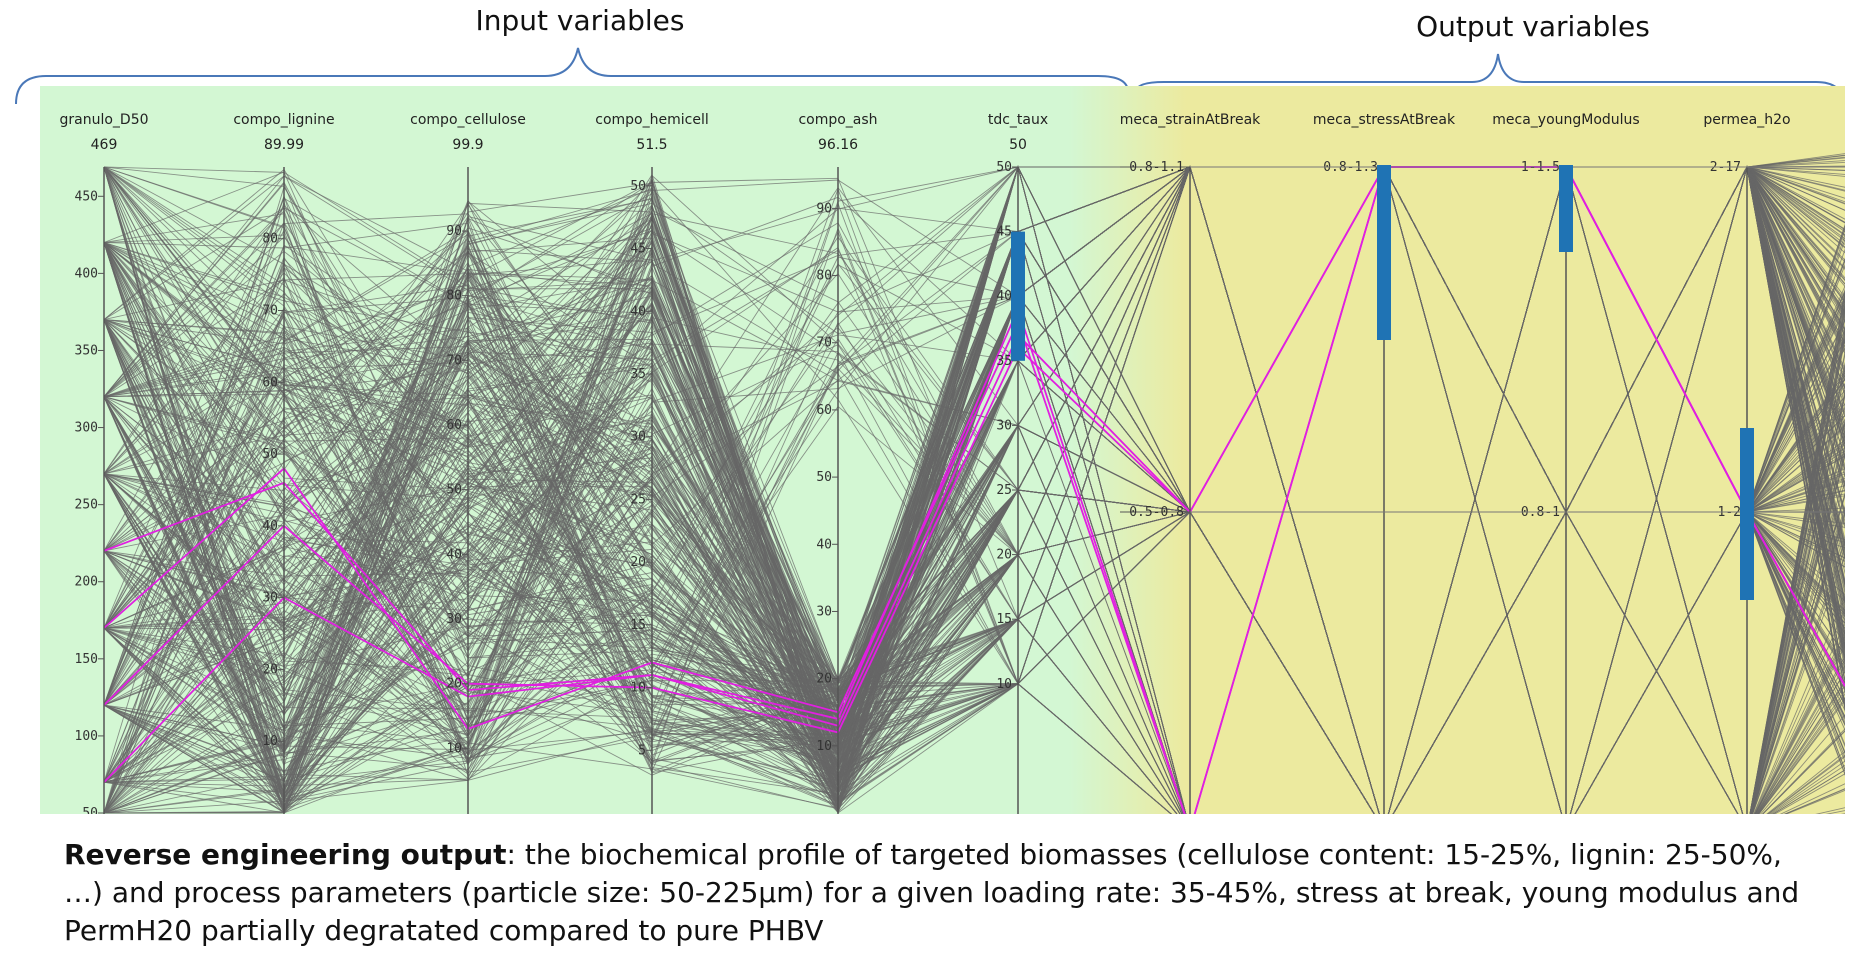 The width and height of the screenshot is (1861, 970). Describe the element at coordinates (86, 582) in the screenshot. I see `tick-label: 200` at that location.